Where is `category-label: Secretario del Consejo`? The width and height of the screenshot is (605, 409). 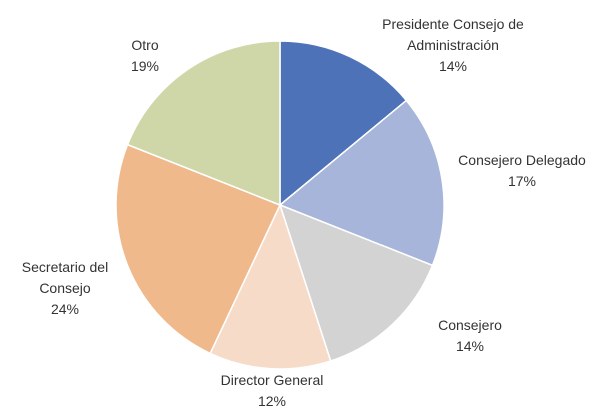
category-label: Secretario del Consejo is located at coordinates (65, 277).